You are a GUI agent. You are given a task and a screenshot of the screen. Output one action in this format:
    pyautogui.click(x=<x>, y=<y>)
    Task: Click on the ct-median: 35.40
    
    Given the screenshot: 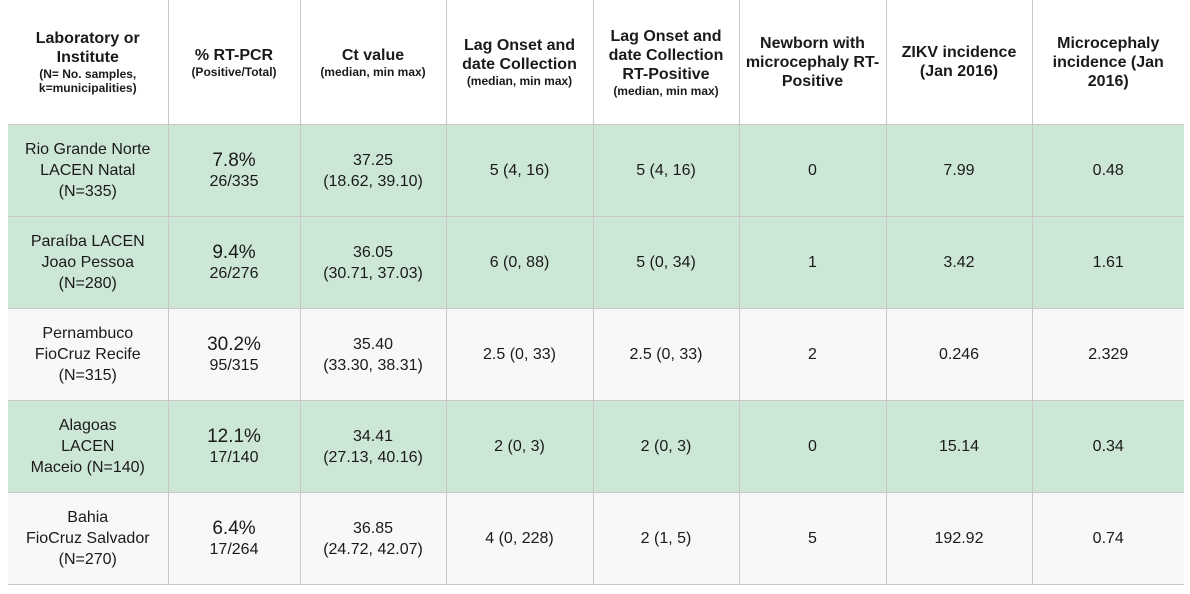 What is the action you would take?
    pyautogui.click(x=373, y=344)
    